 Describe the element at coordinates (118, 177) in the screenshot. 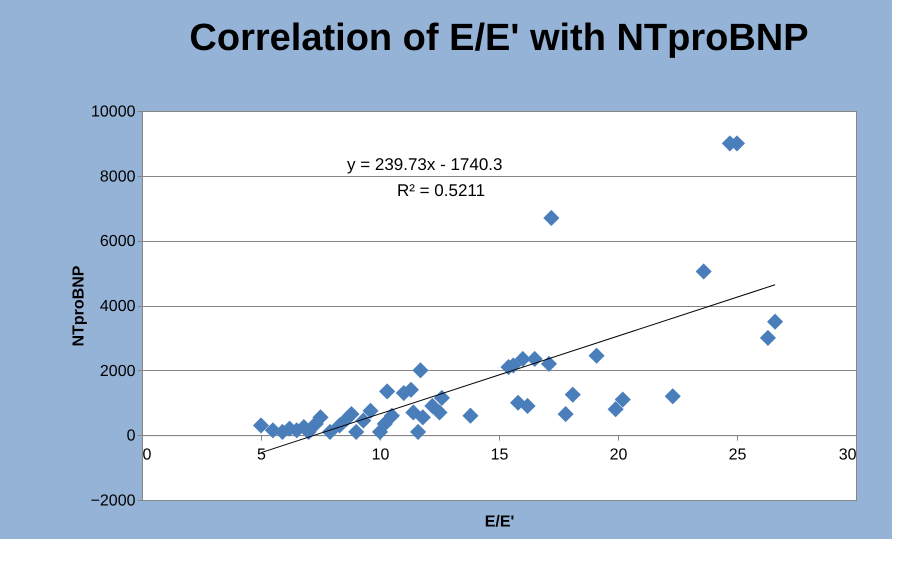

I see `y-tick-label: 8000` at that location.